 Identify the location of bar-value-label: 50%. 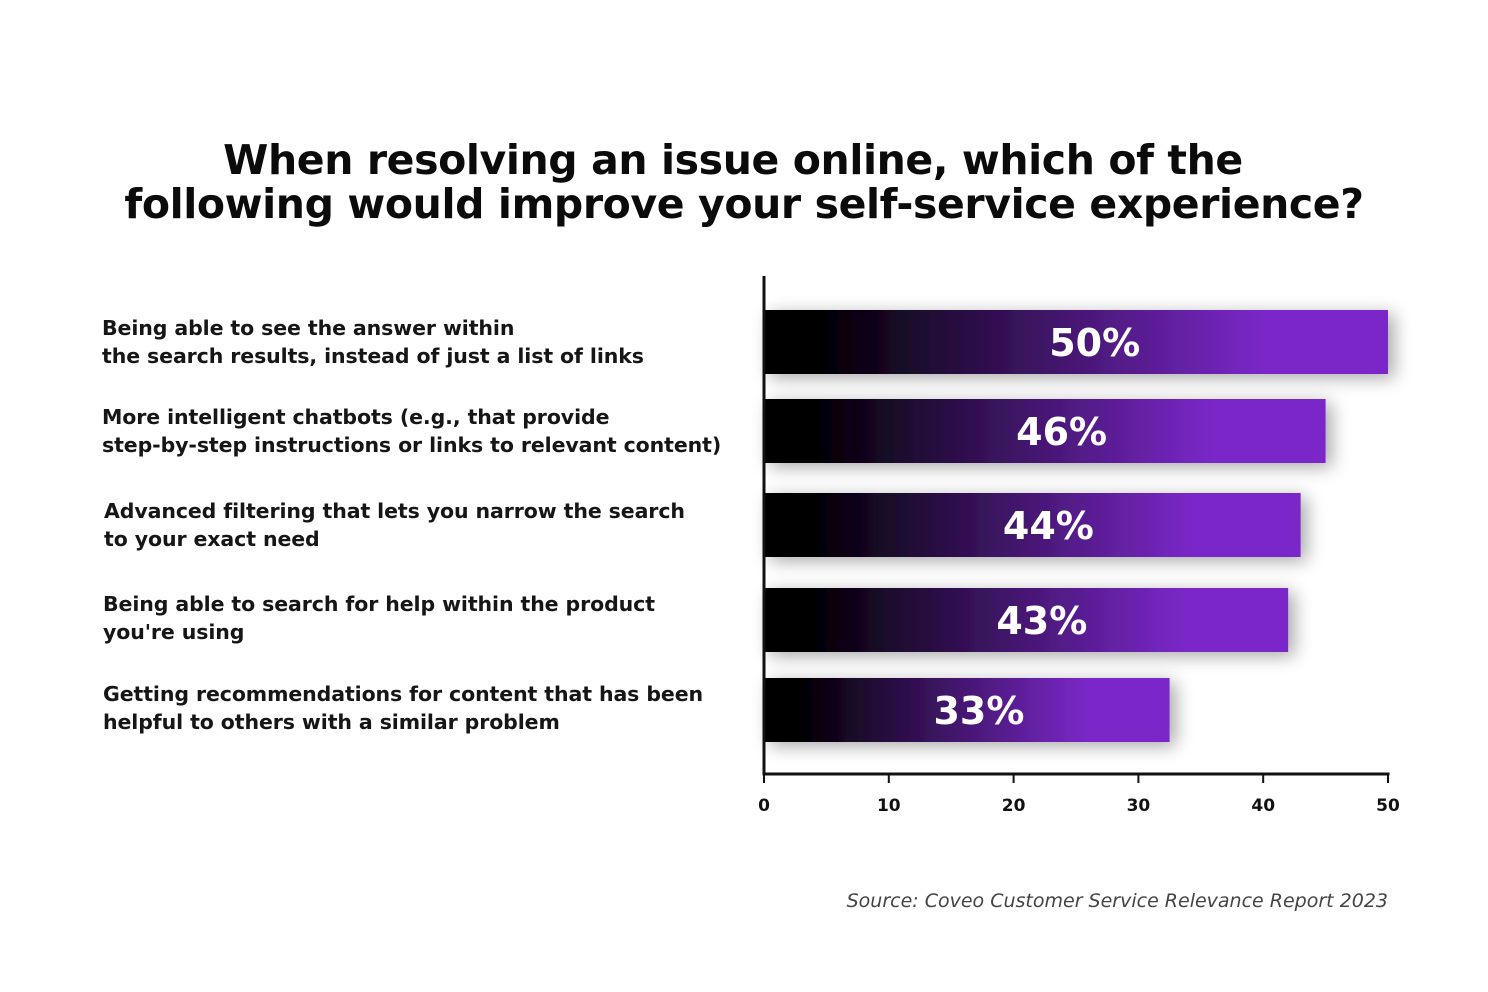
(1094, 343).